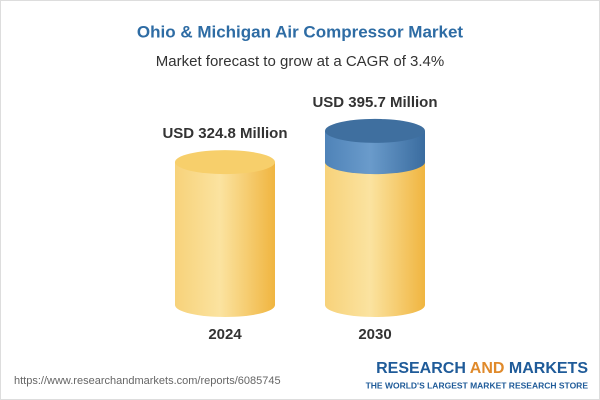 Image resolution: width=600 pixels, height=400 pixels. What do you see at coordinates (421, 368) in the screenshot?
I see `brand-part: RESEARCH` at bounding box center [421, 368].